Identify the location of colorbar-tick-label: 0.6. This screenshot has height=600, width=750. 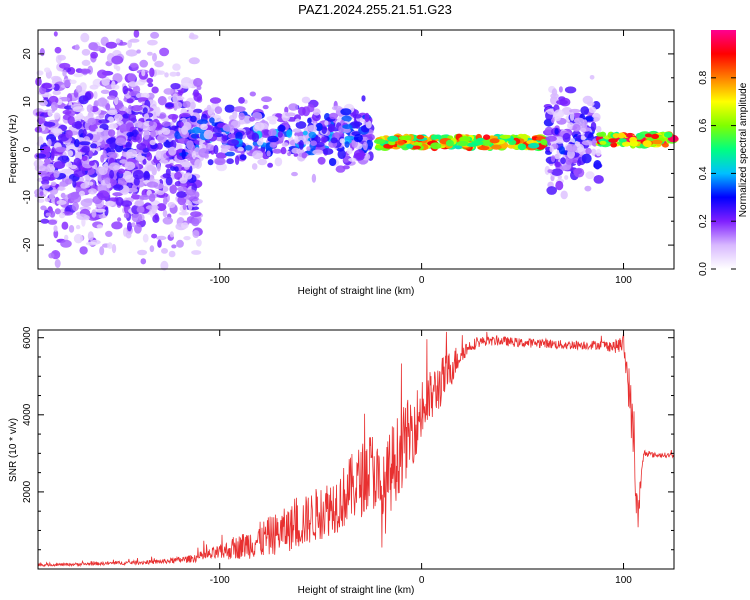
(703, 125).